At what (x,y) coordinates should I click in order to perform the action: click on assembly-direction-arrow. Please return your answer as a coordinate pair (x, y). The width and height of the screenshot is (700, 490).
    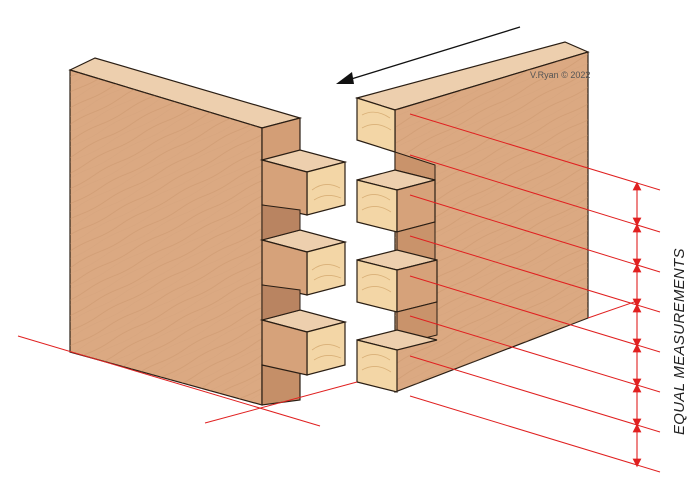
    Looking at the image, I should click on (428, 55).